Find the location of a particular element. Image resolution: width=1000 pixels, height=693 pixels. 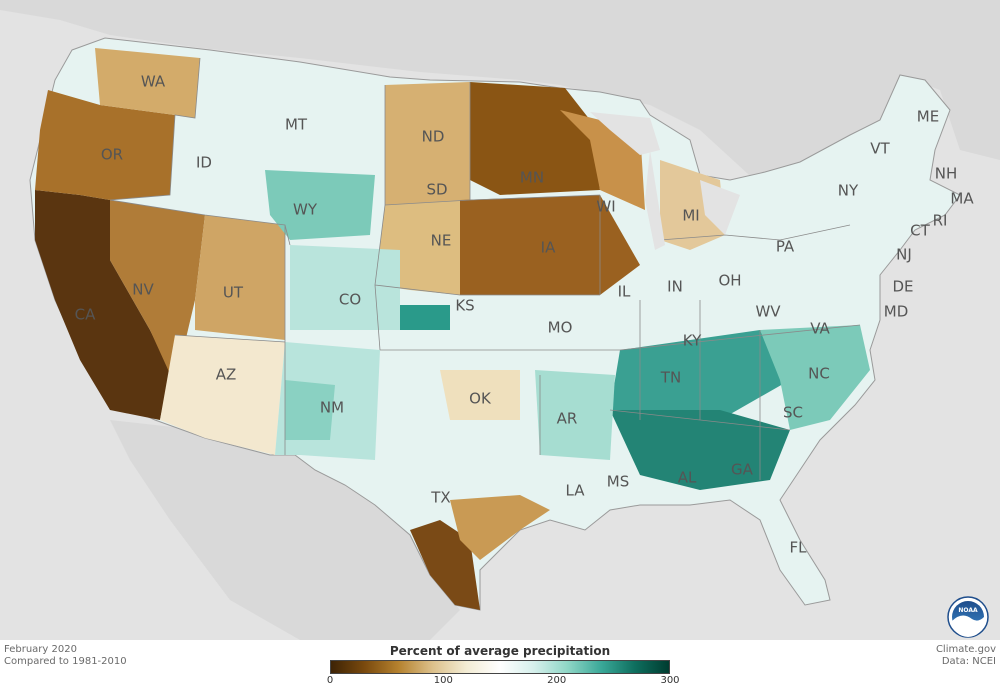

state-label-me: ME is located at coordinates (928, 117).